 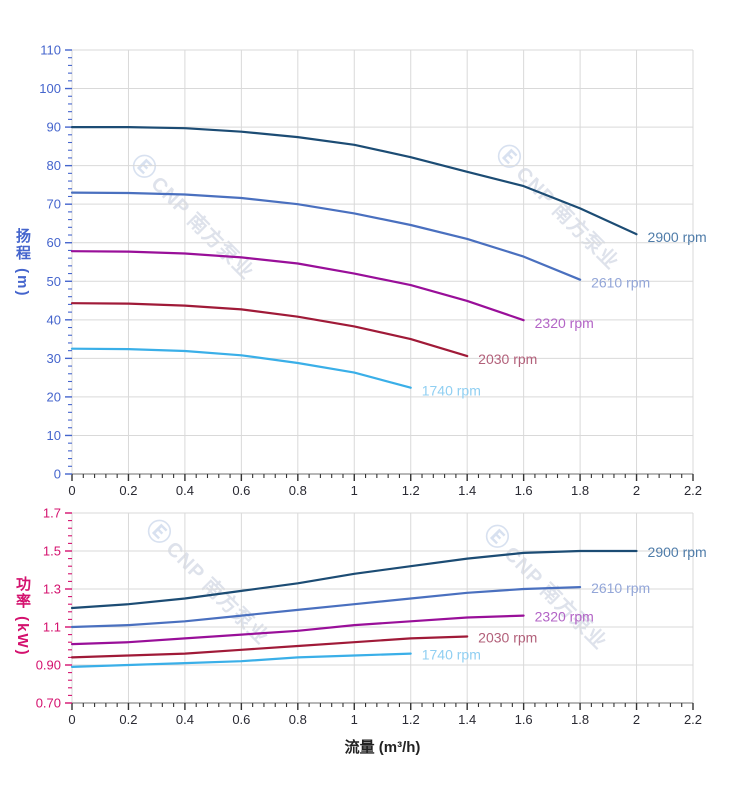 What do you see at coordinates (48, 703) in the screenshot?
I see `y-tick-label: 0.70` at bounding box center [48, 703].